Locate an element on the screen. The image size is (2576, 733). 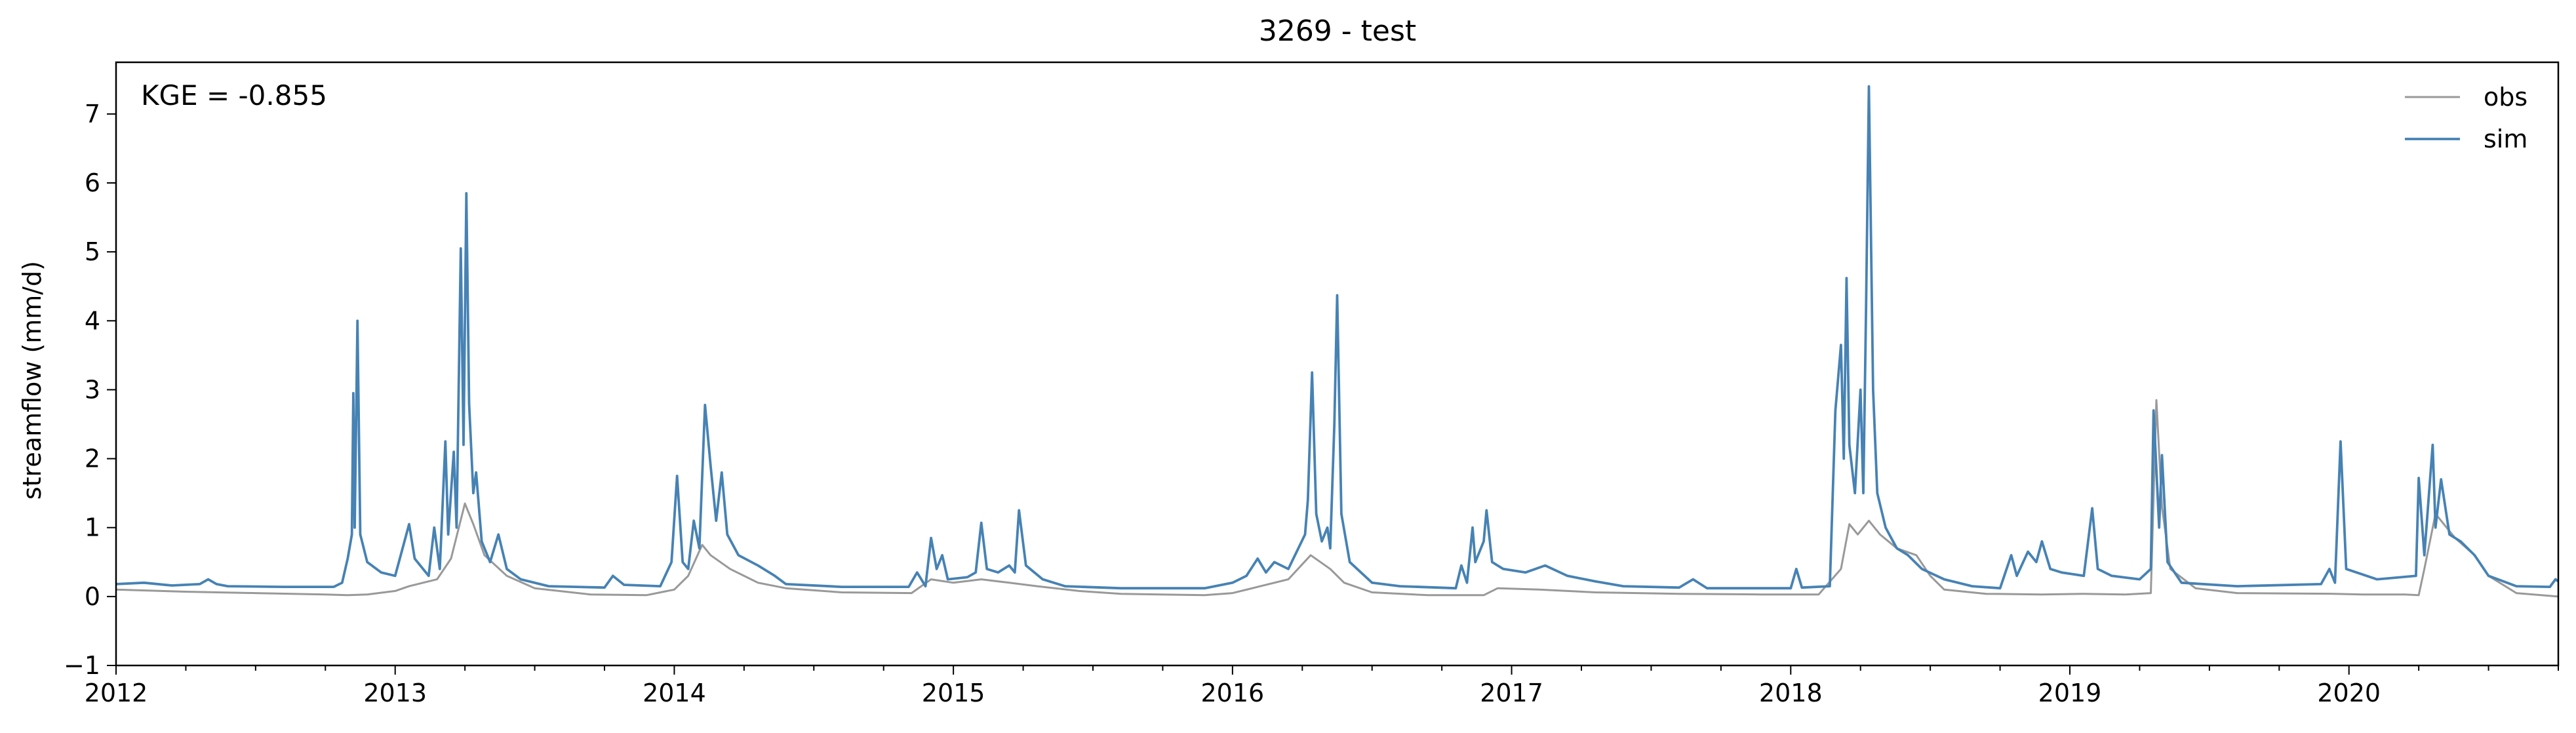
y-axis-label: streamflow (mm/d) is located at coordinates (32, 380).